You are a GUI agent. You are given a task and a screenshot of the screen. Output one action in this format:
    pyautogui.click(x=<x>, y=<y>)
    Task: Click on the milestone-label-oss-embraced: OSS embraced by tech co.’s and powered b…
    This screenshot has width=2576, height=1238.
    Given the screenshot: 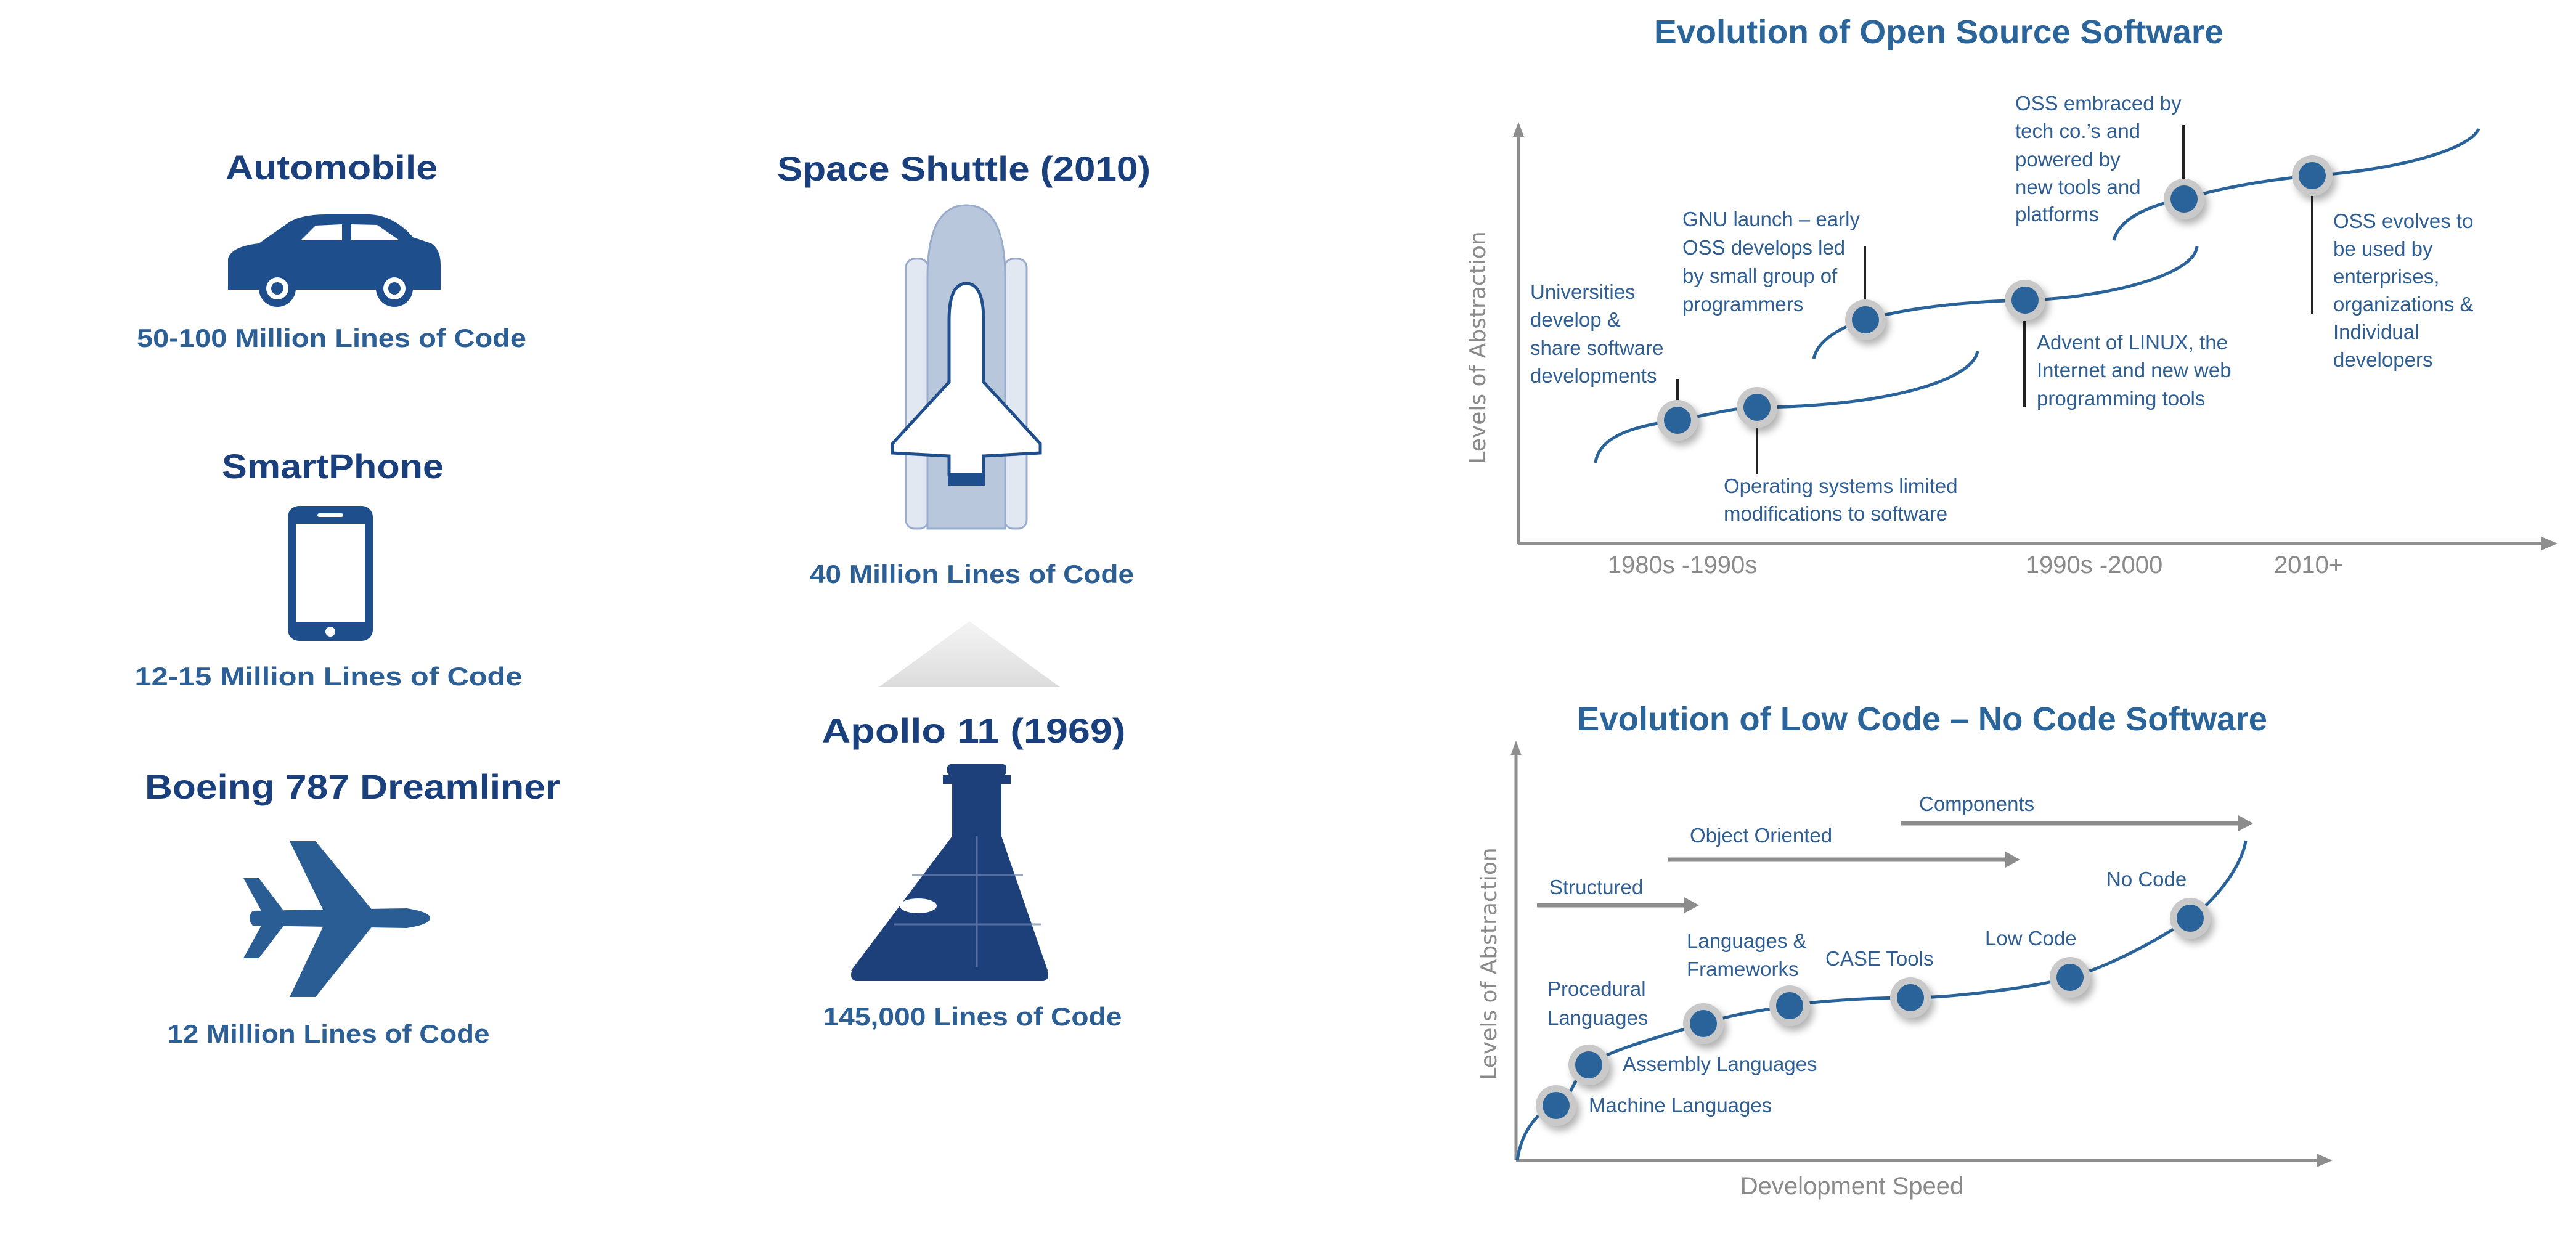 What is the action you would take?
    pyautogui.click(x=2101, y=159)
    